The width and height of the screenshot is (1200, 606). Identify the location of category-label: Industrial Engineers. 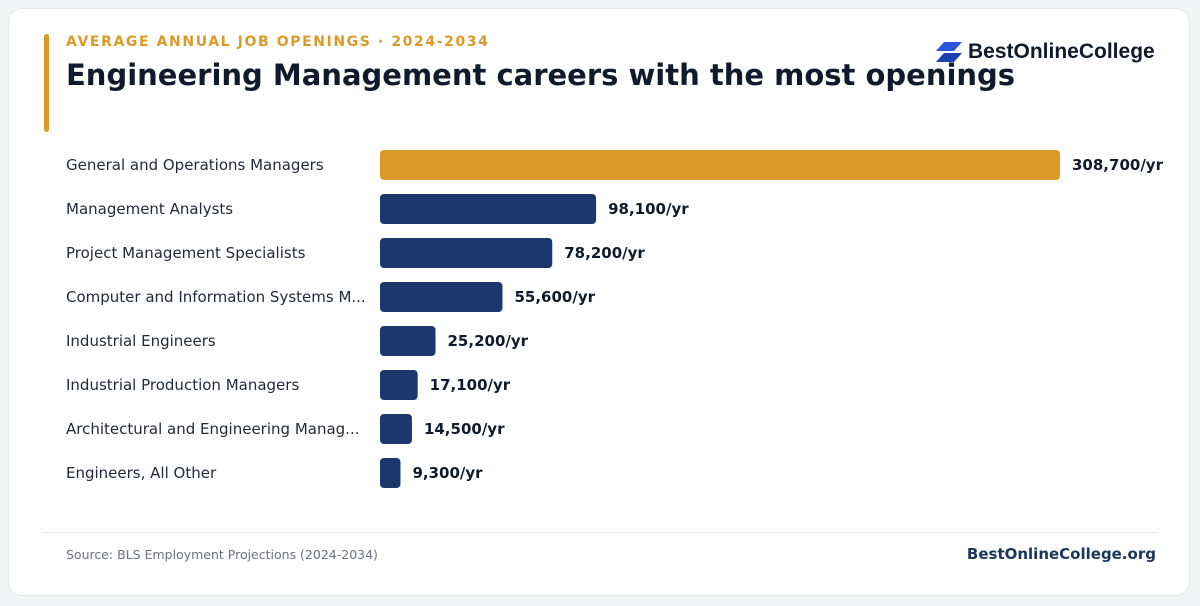
(141, 341).